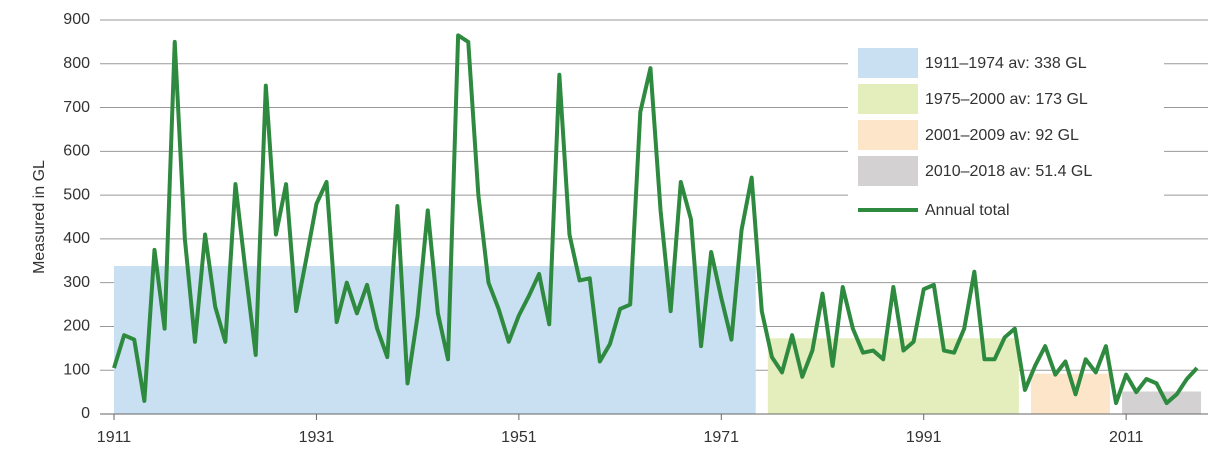 Image resolution: width=1208 pixels, height=450 pixels. Describe the element at coordinates (76, 19) in the screenshot. I see `y-tick-label: 900` at that location.